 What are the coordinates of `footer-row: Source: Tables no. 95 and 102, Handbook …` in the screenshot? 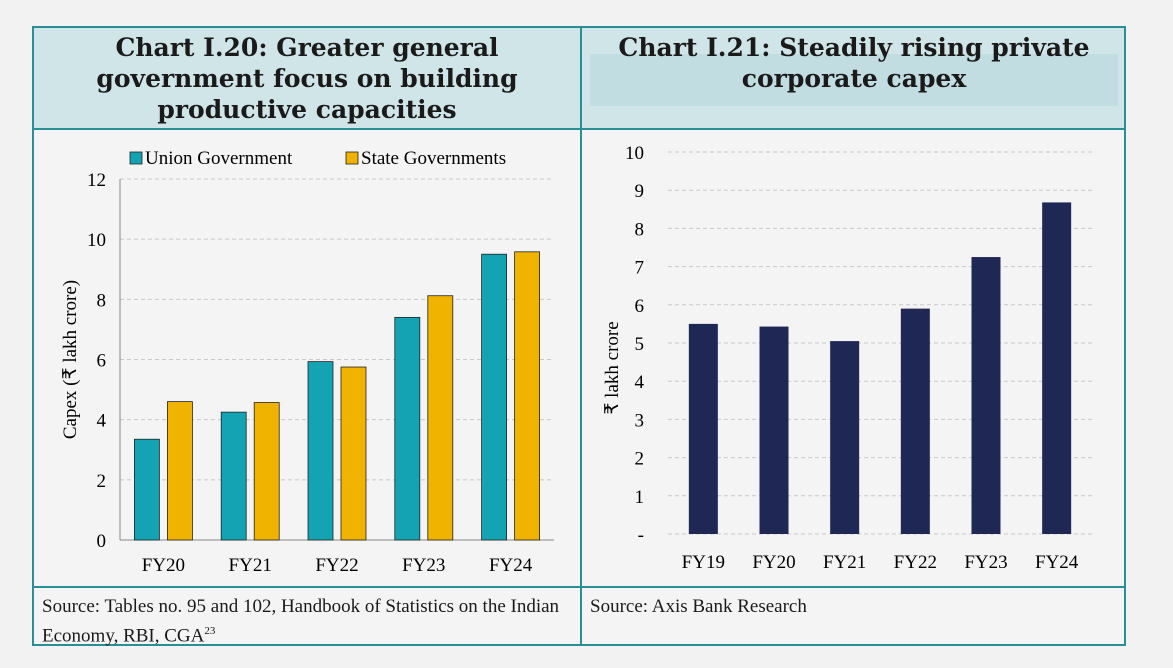 It's located at (579, 616).